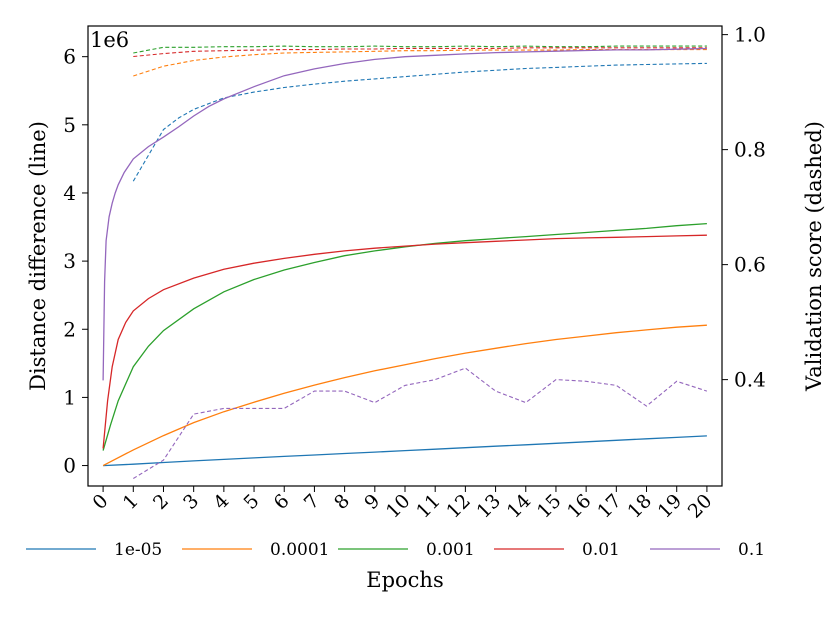 This screenshot has height=623, width=830. What do you see at coordinates (161, 502) in the screenshot?
I see `x-tick-label: 2` at bounding box center [161, 502].